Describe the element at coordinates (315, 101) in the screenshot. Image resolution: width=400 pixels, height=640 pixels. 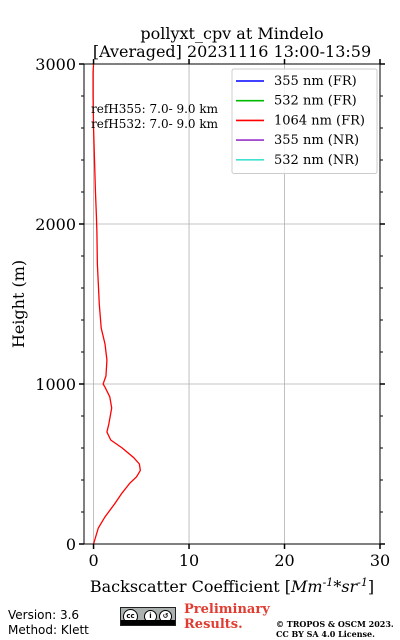
I see `legend-label-1: 532 nm (FR)` at that location.